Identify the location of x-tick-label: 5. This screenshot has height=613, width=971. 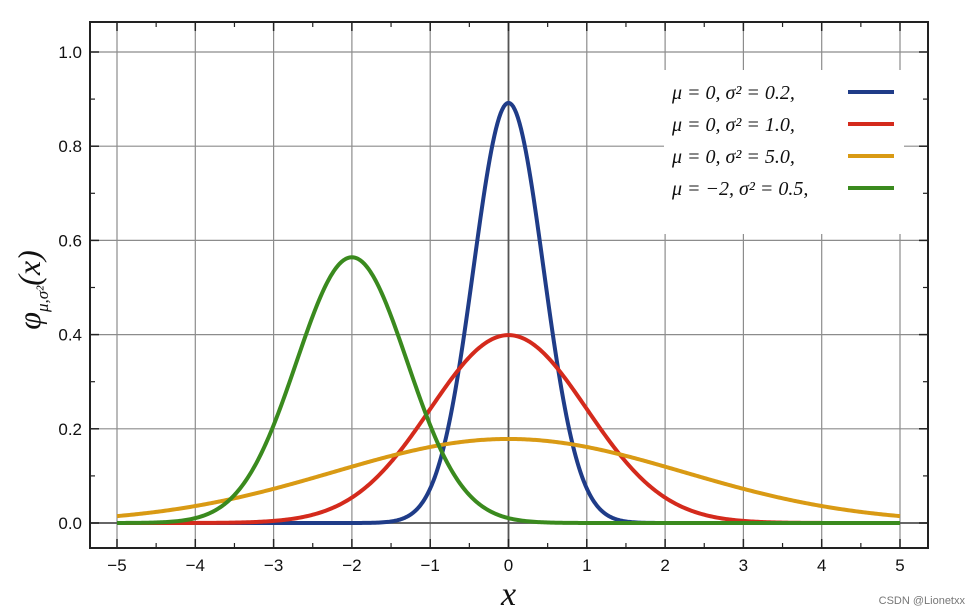
(899, 565).